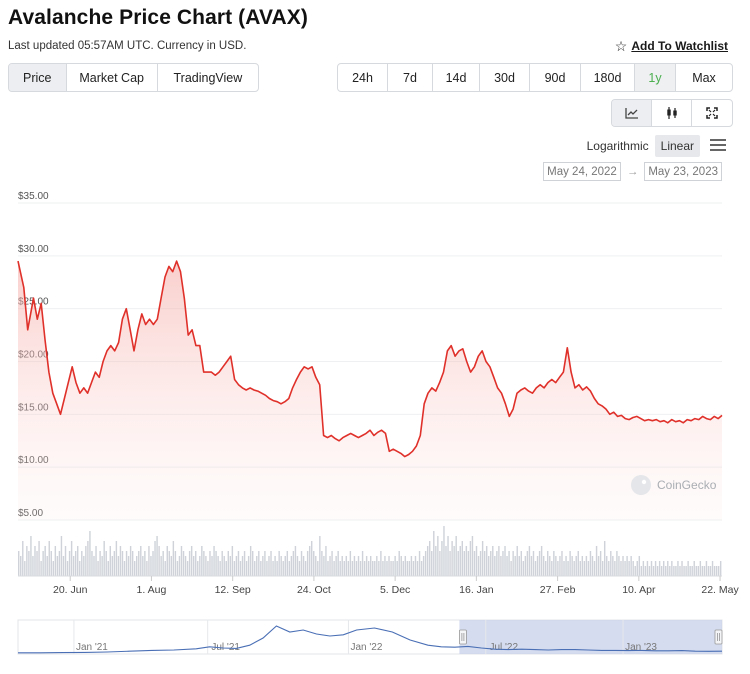 The image size is (750, 674). I want to click on range-1y: 1y, so click(655, 77).